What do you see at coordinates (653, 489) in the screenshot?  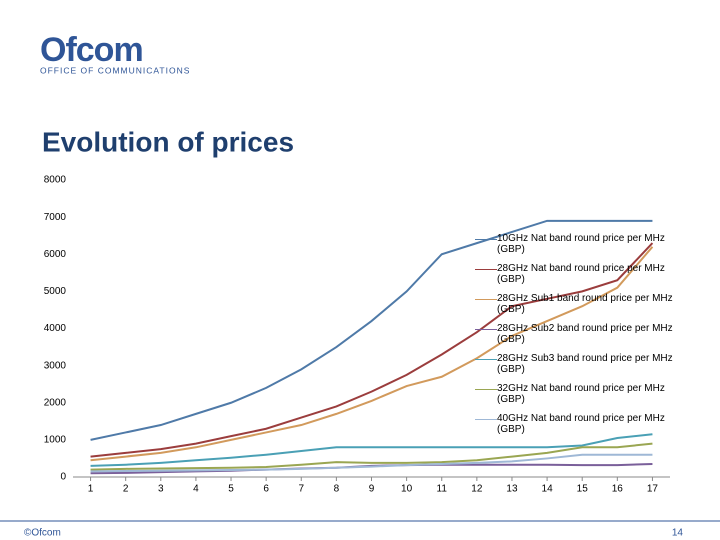 I see `x-tick-label: 17` at bounding box center [653, 489].